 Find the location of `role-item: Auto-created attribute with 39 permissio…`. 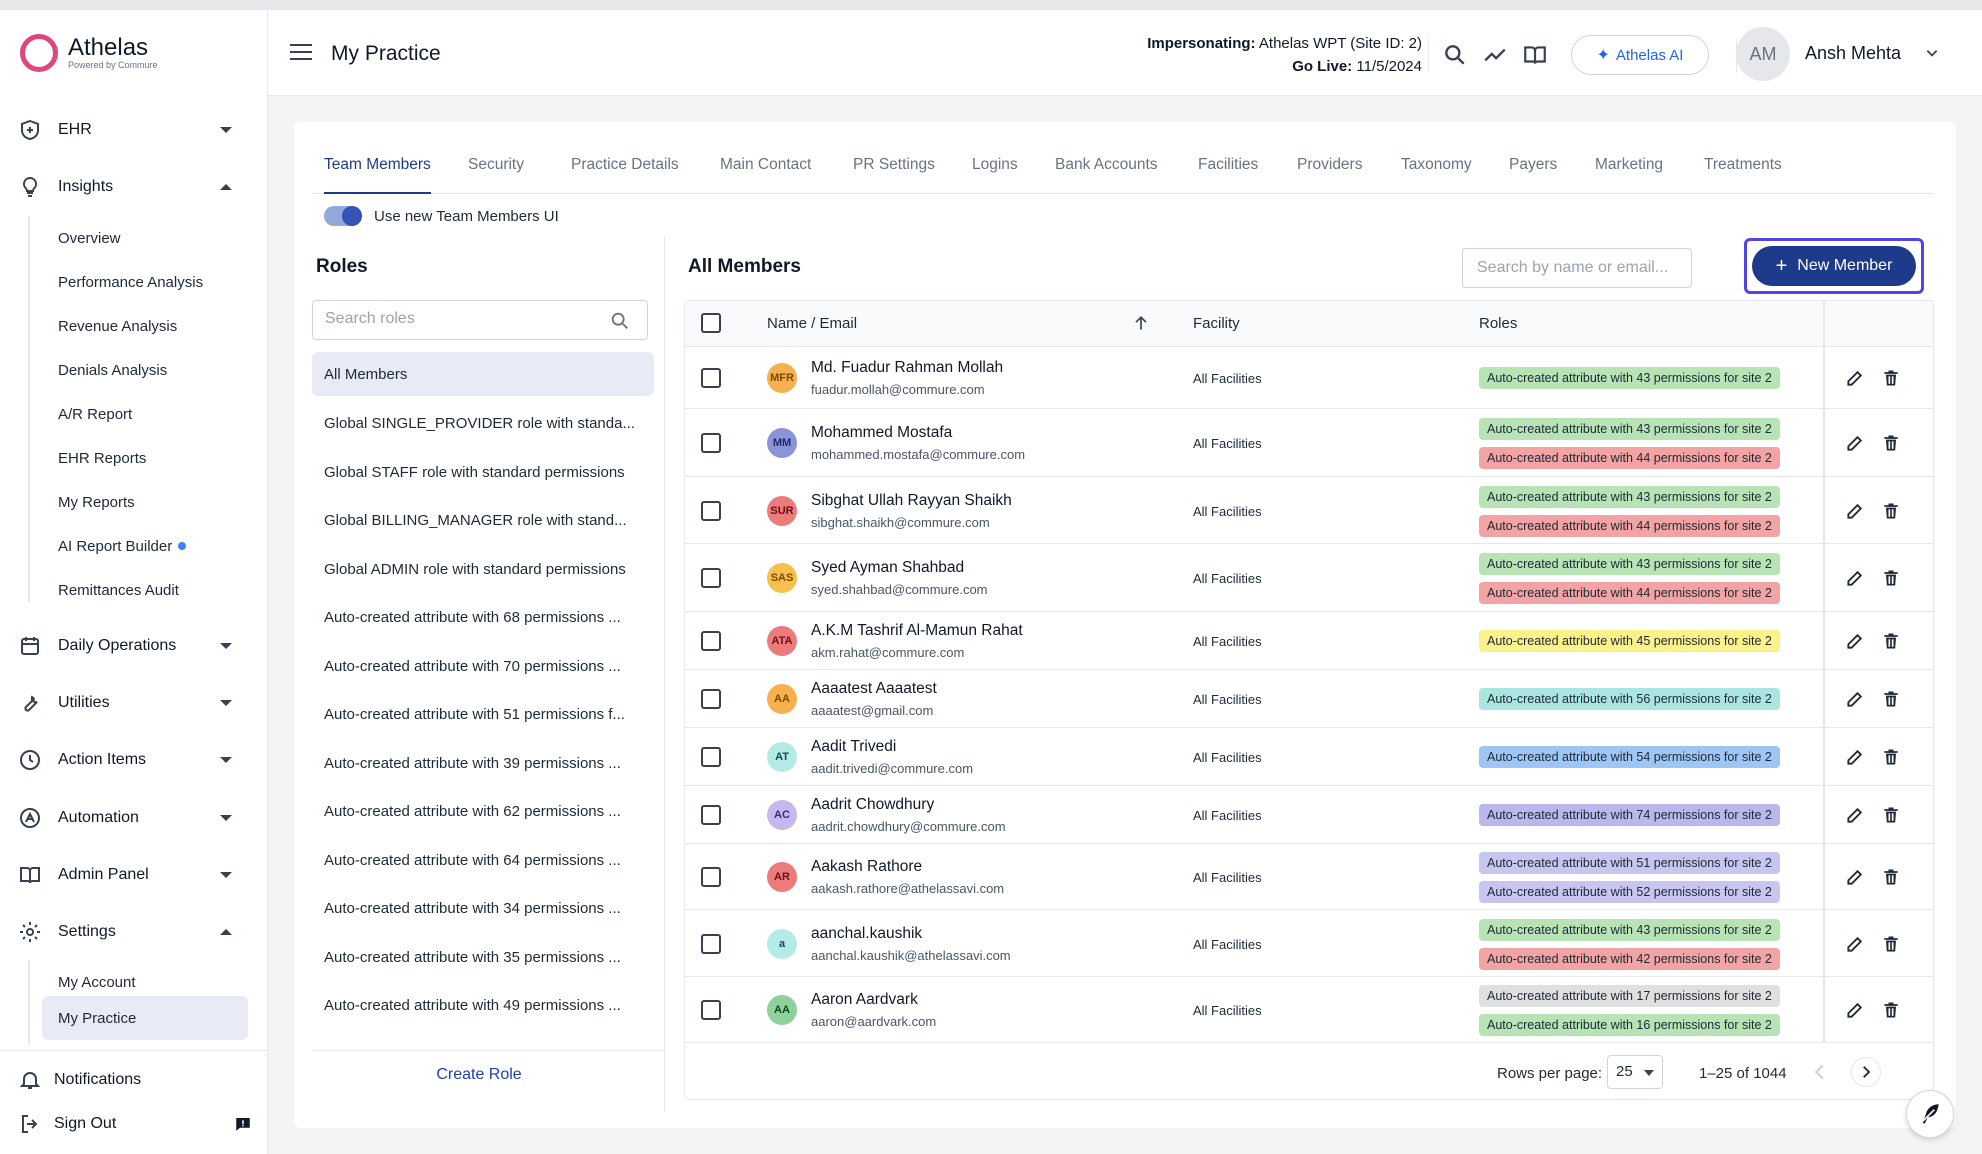

role-item: Auto-created attribute with 39 permissio… is located at coordinates (472, 763).